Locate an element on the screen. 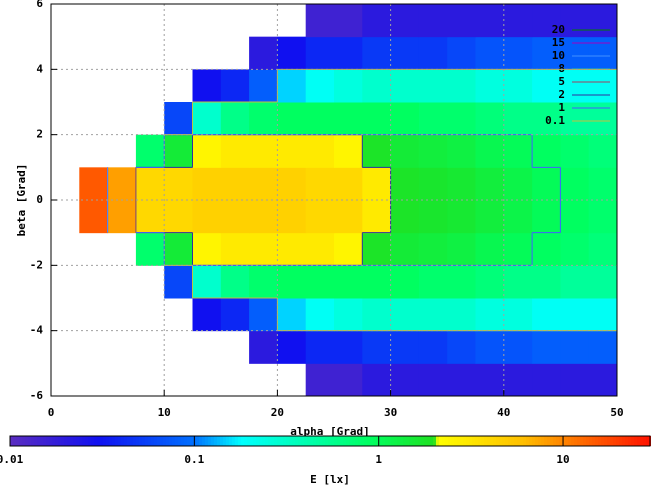  y-tick-label: -2 is located at coordinates (36, 264).